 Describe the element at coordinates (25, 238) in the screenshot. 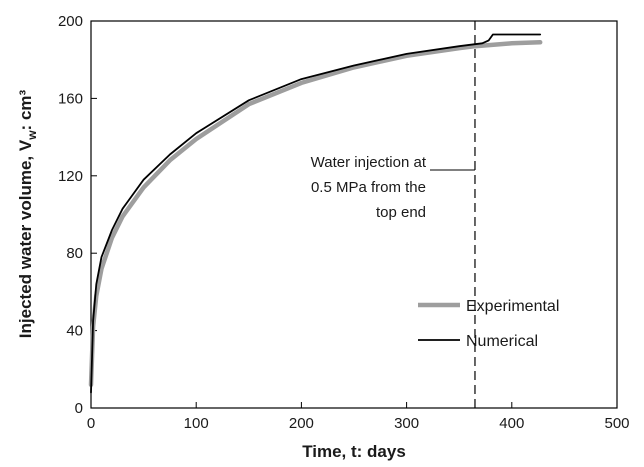

I see `y-axis-title-main: Injected water volume, V` at that location.